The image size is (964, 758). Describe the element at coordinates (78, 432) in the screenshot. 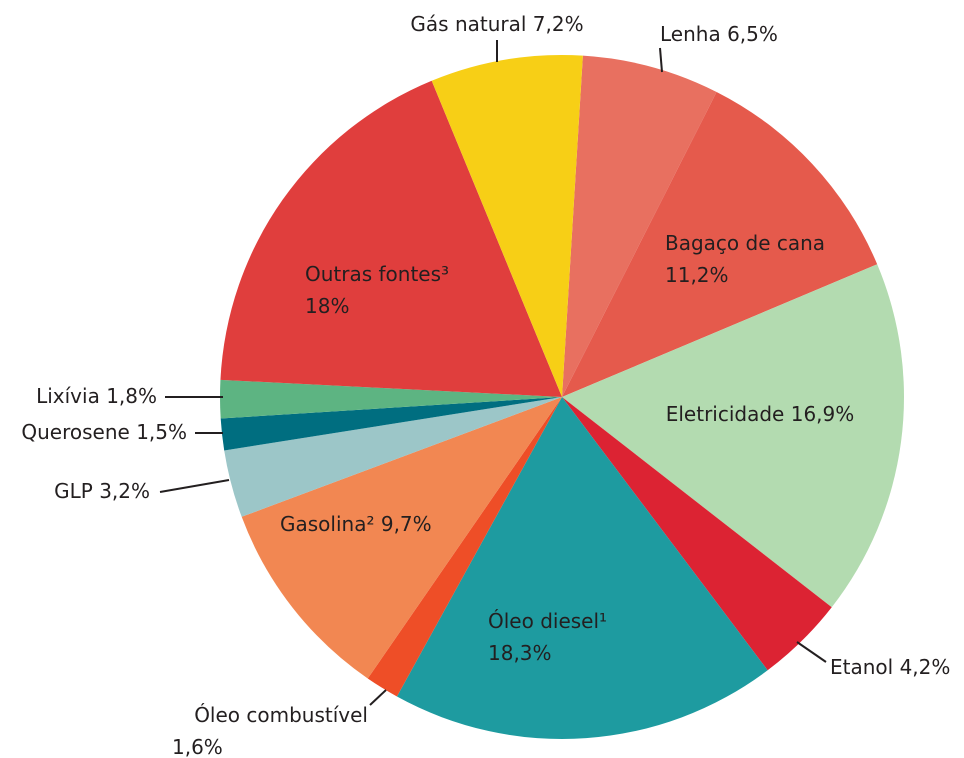

I see `category-label: Querosene` at that location.